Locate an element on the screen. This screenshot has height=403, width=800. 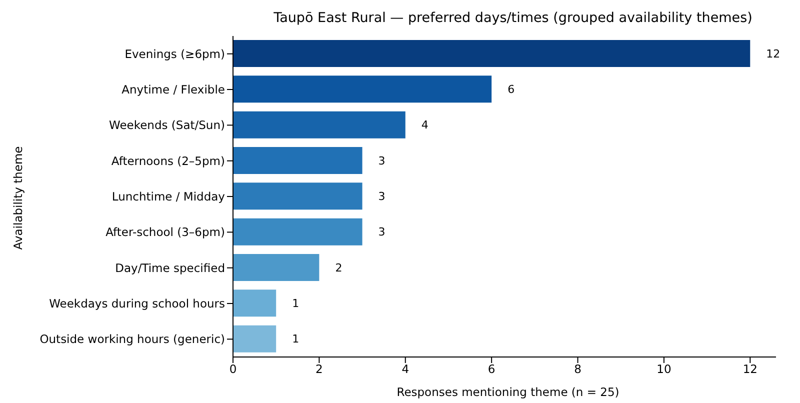
data-label: 4 is located at coordinates (424, 125).